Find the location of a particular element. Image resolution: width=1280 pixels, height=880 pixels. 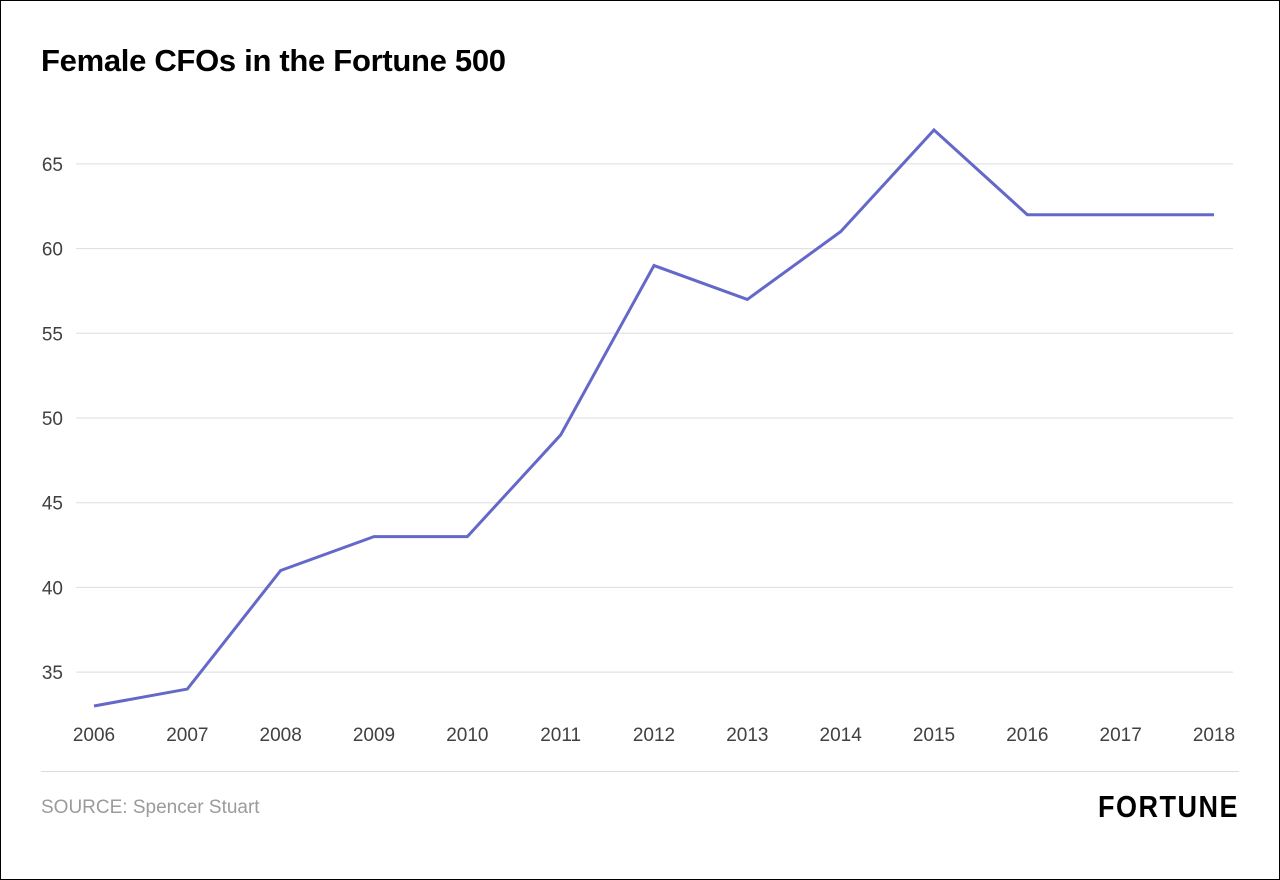

footer: SOURCE: Spencer Stuart FORTUNE is located at coordinates (640, 797).